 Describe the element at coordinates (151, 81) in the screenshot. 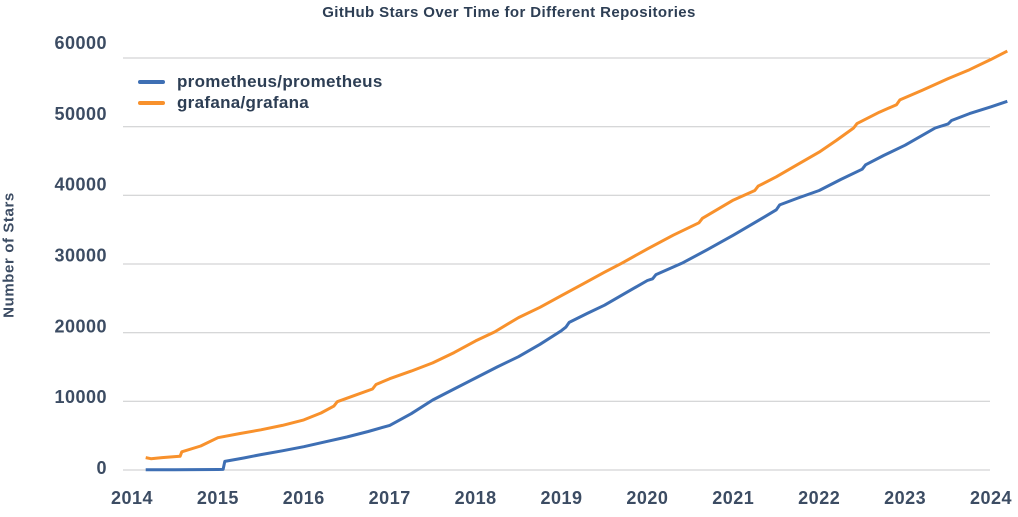

I see `legend-swatch-prometheus` at that location.